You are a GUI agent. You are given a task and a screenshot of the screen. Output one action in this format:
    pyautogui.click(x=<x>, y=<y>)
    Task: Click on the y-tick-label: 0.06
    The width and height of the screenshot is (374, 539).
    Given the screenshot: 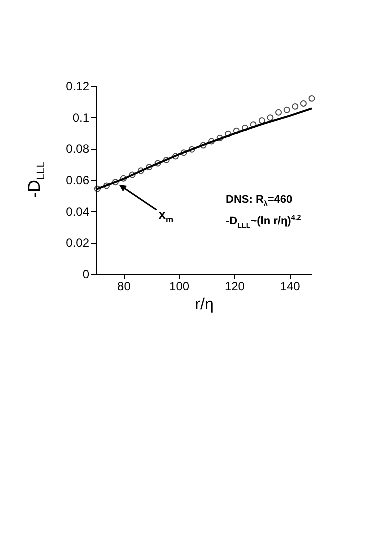 What is the action you would take?
    pyautogui.click(x=78, y=181)
    